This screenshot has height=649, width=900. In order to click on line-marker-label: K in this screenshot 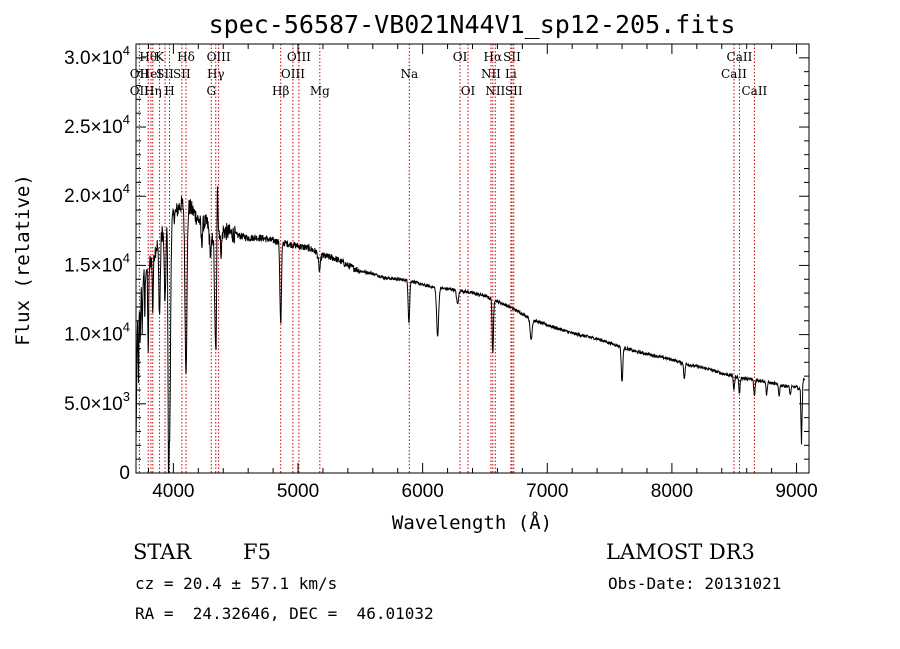, I will do `click(160, 57)`.